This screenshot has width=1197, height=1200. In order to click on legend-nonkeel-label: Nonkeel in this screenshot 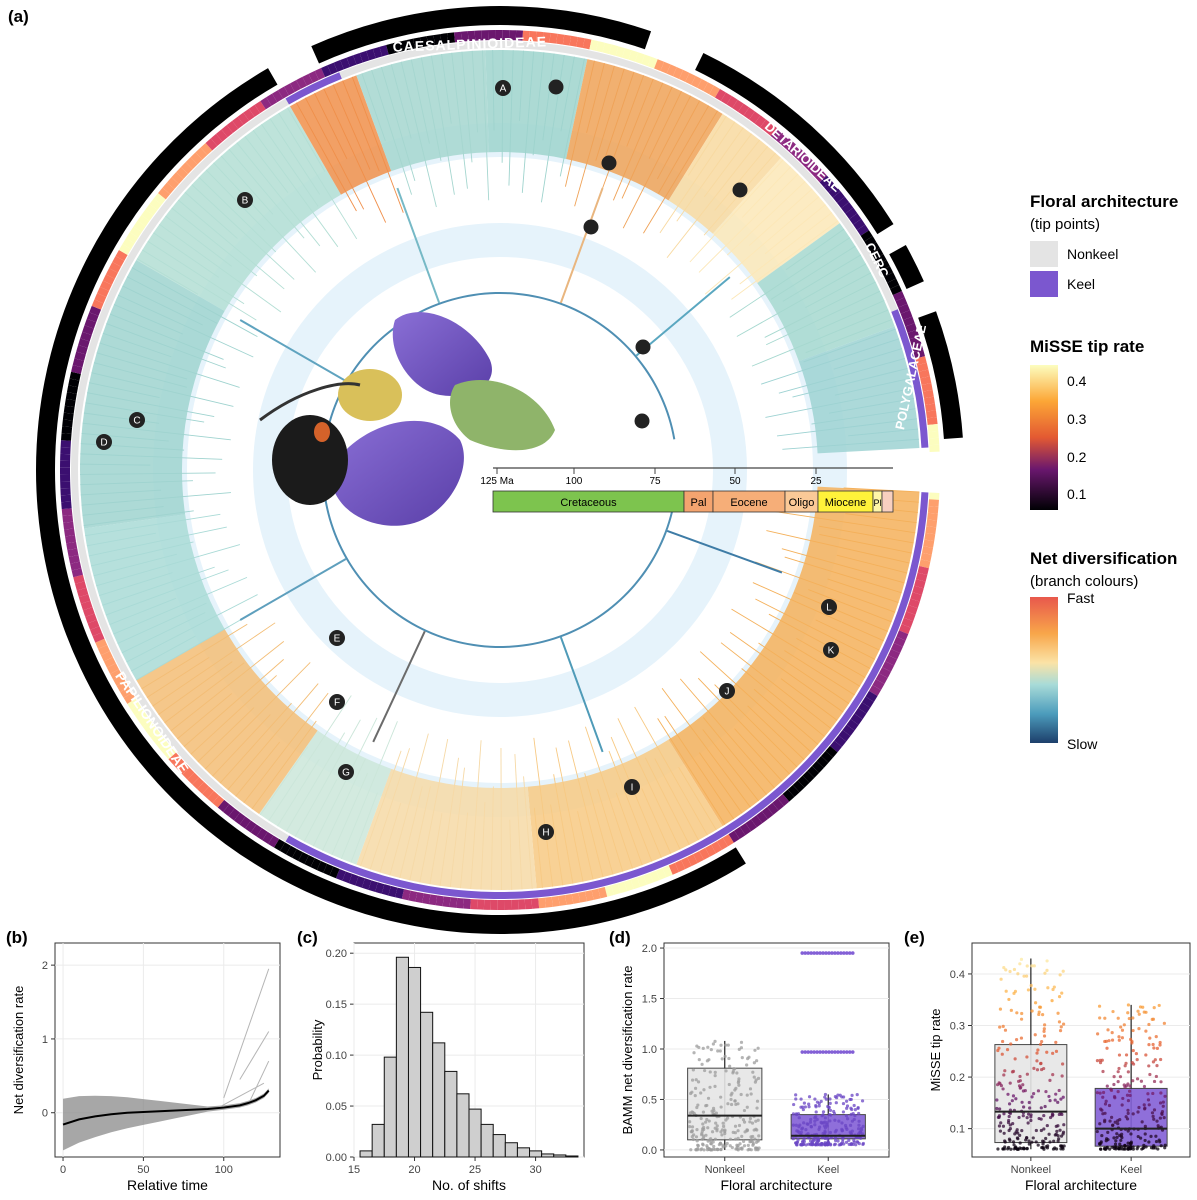, I will do `click(1092, 254)`.